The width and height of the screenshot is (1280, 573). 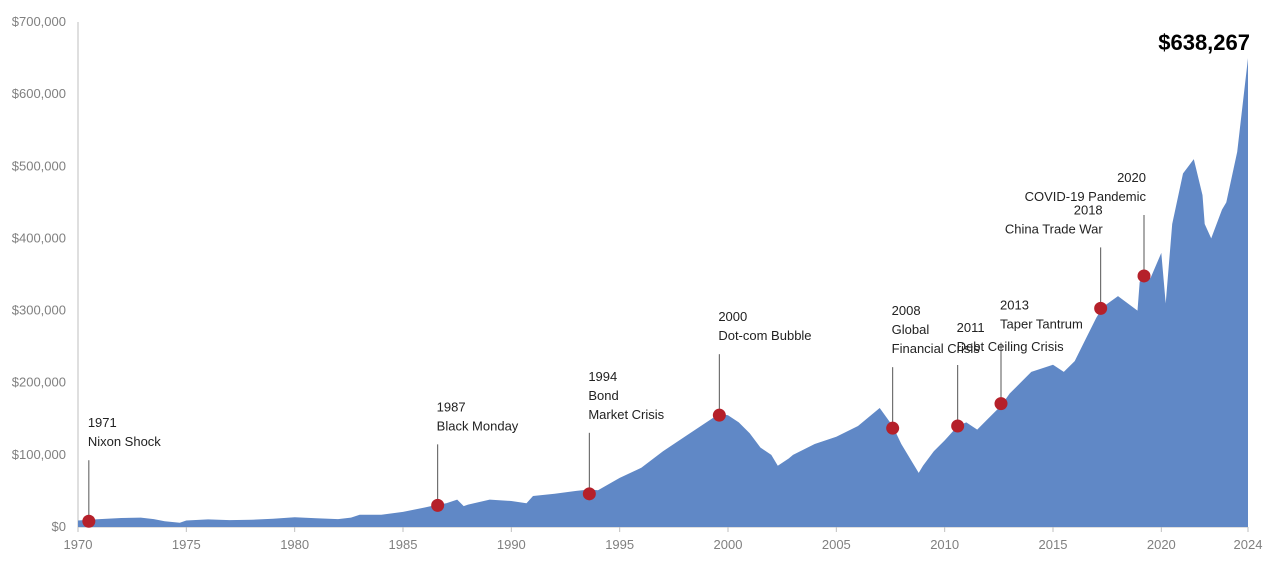 I want to click on event-annotation: 2018 China Trade War, so click(x=1056, y=258).